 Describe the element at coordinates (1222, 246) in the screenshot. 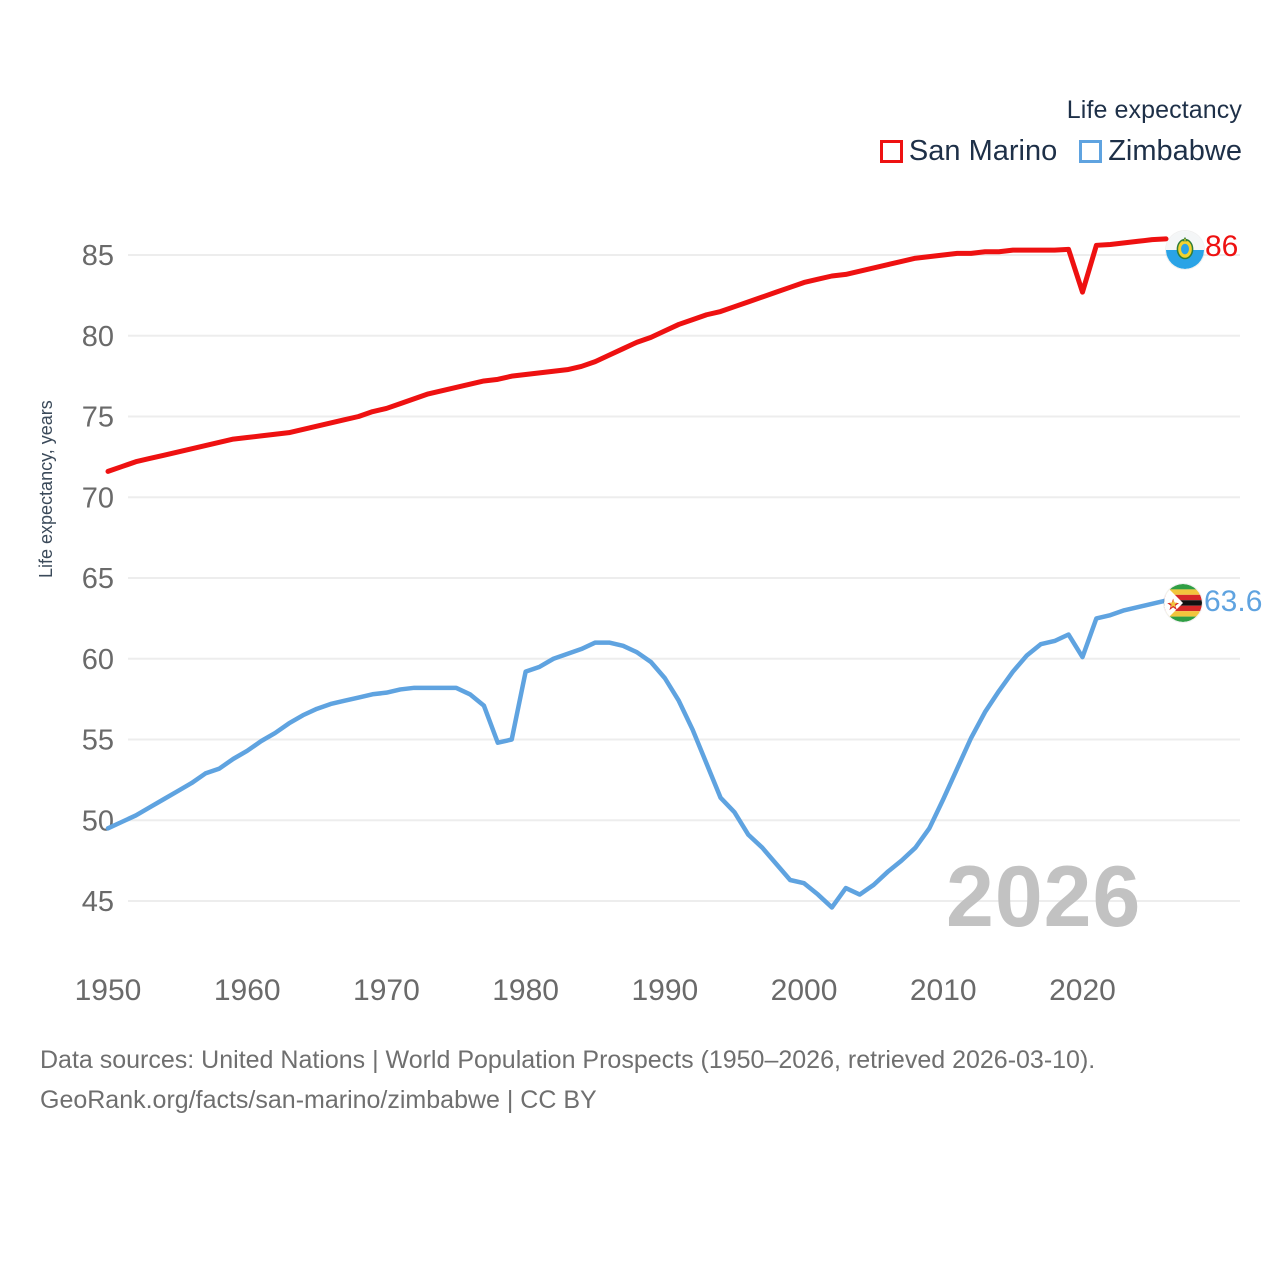

I see `end-value-san-marino: 86` at that location.